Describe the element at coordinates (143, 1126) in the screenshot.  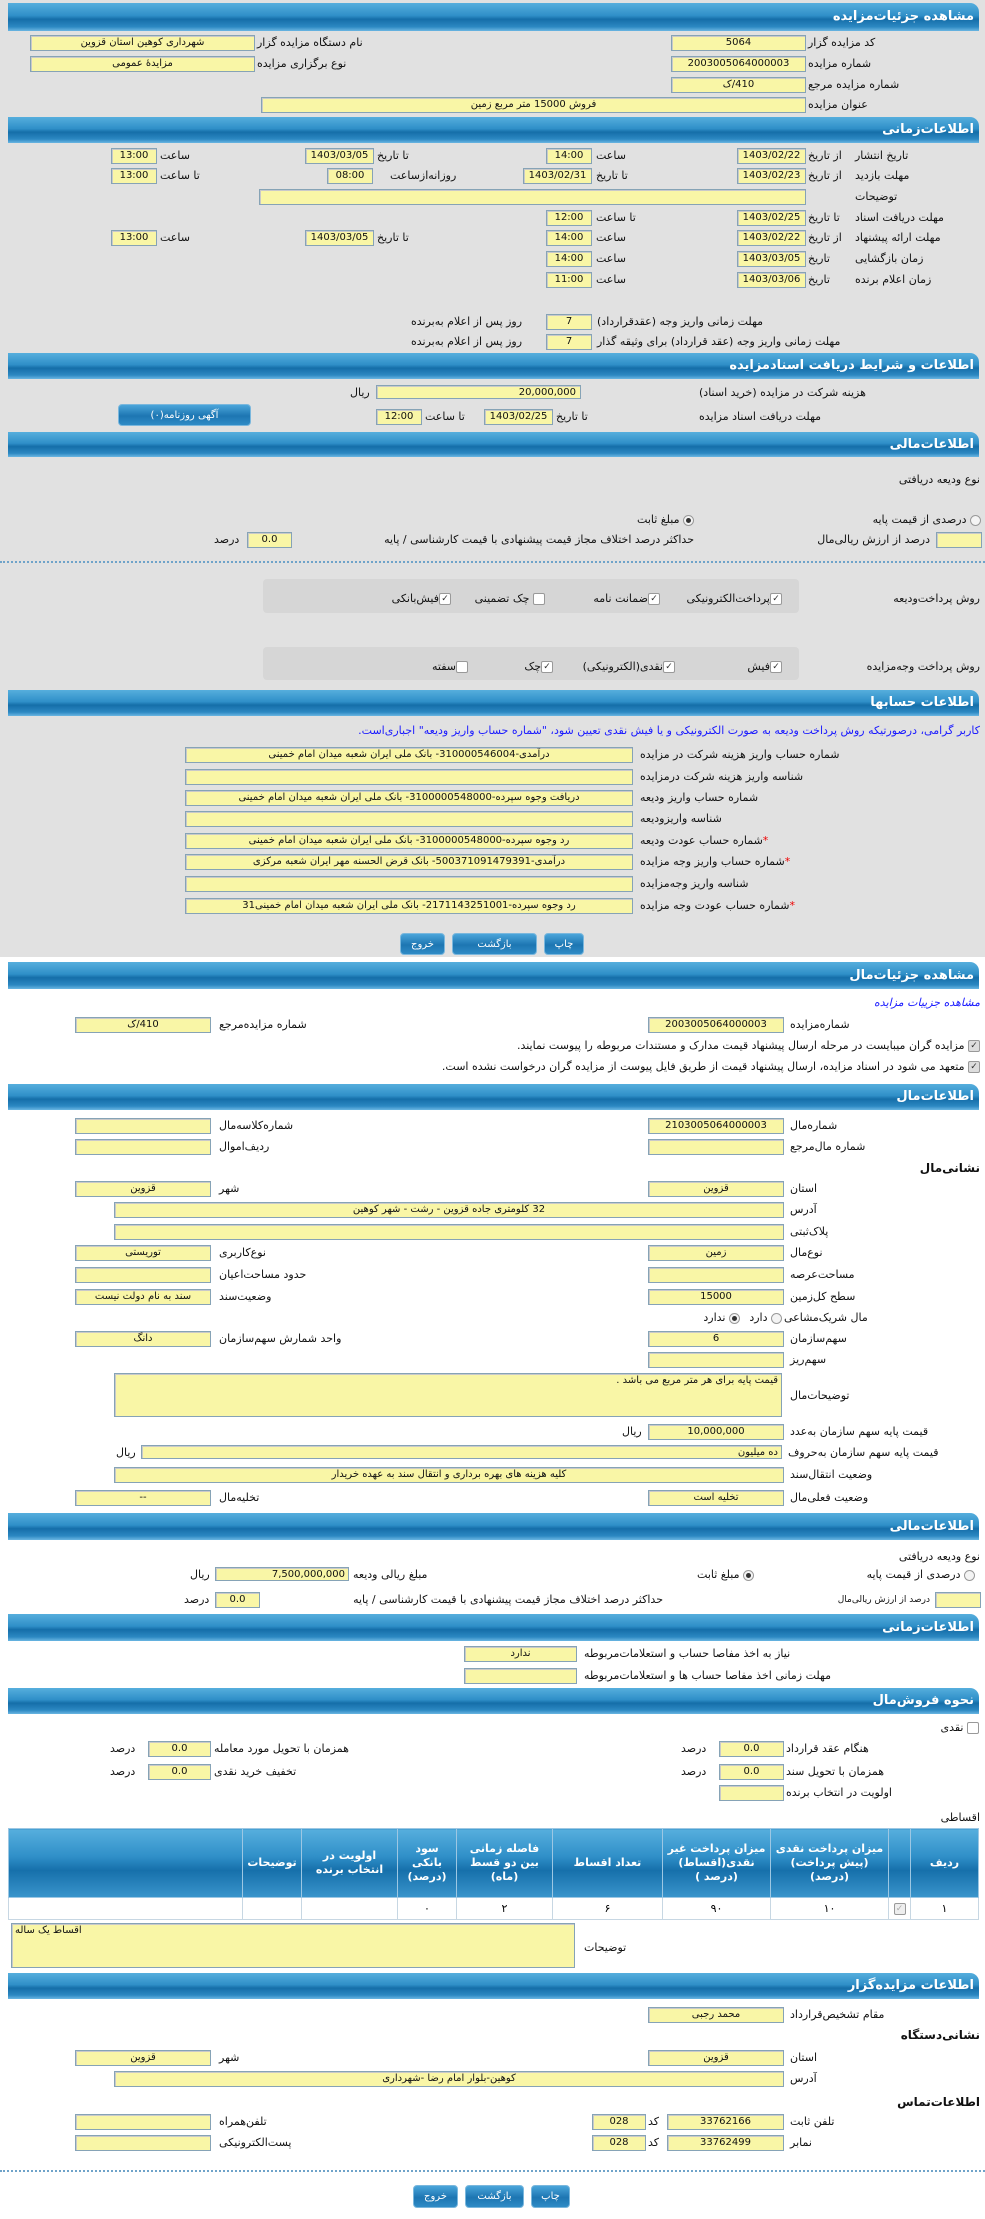
I see `file-number-field` at that location.